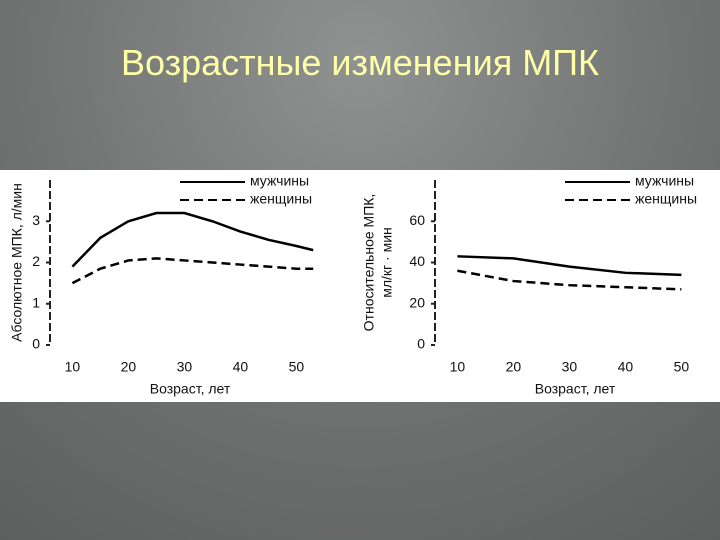 The width and height of the screenshot is (720, 540). I want to click on y-tick-label: 1, so click(36, 302).